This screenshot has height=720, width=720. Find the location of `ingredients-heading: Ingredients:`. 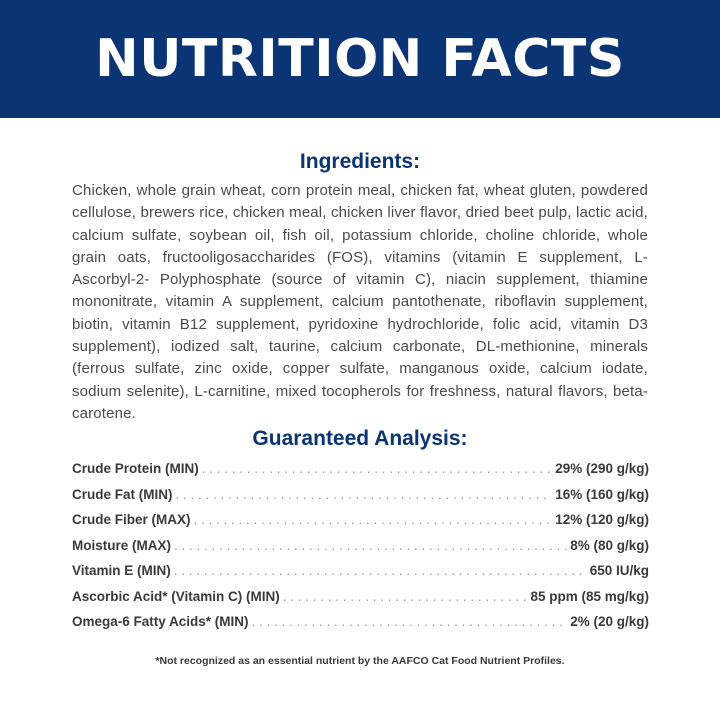

ingredients-heading: Ingredients: is located at coordinates (360, 161).